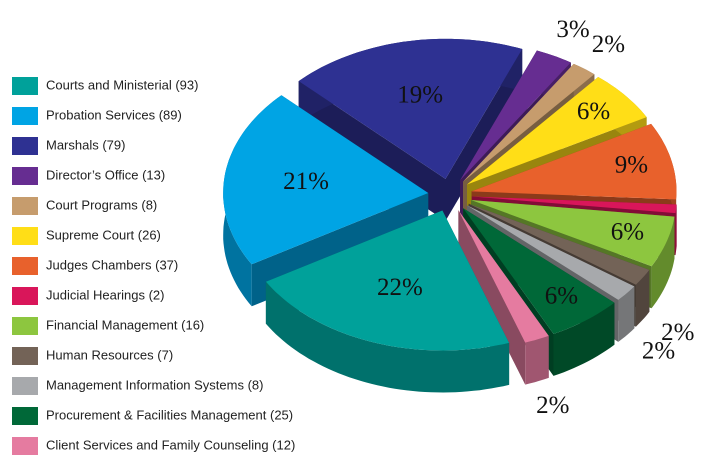 Image resolution: width=701 pixels, height=464 pixels. Describe the element at coordinates (154, 384) in the screenshot. I see `legend-label: Management Information Systems (8)` at that location.